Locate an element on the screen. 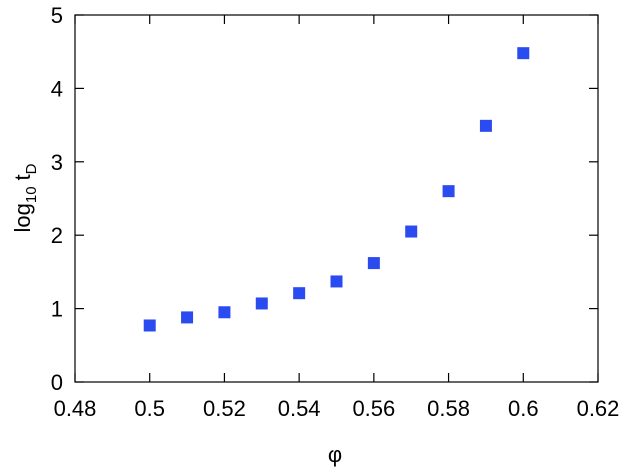 This screenshot has width=634, height=469. y-label-base: log is located at coordinates (22, 217).